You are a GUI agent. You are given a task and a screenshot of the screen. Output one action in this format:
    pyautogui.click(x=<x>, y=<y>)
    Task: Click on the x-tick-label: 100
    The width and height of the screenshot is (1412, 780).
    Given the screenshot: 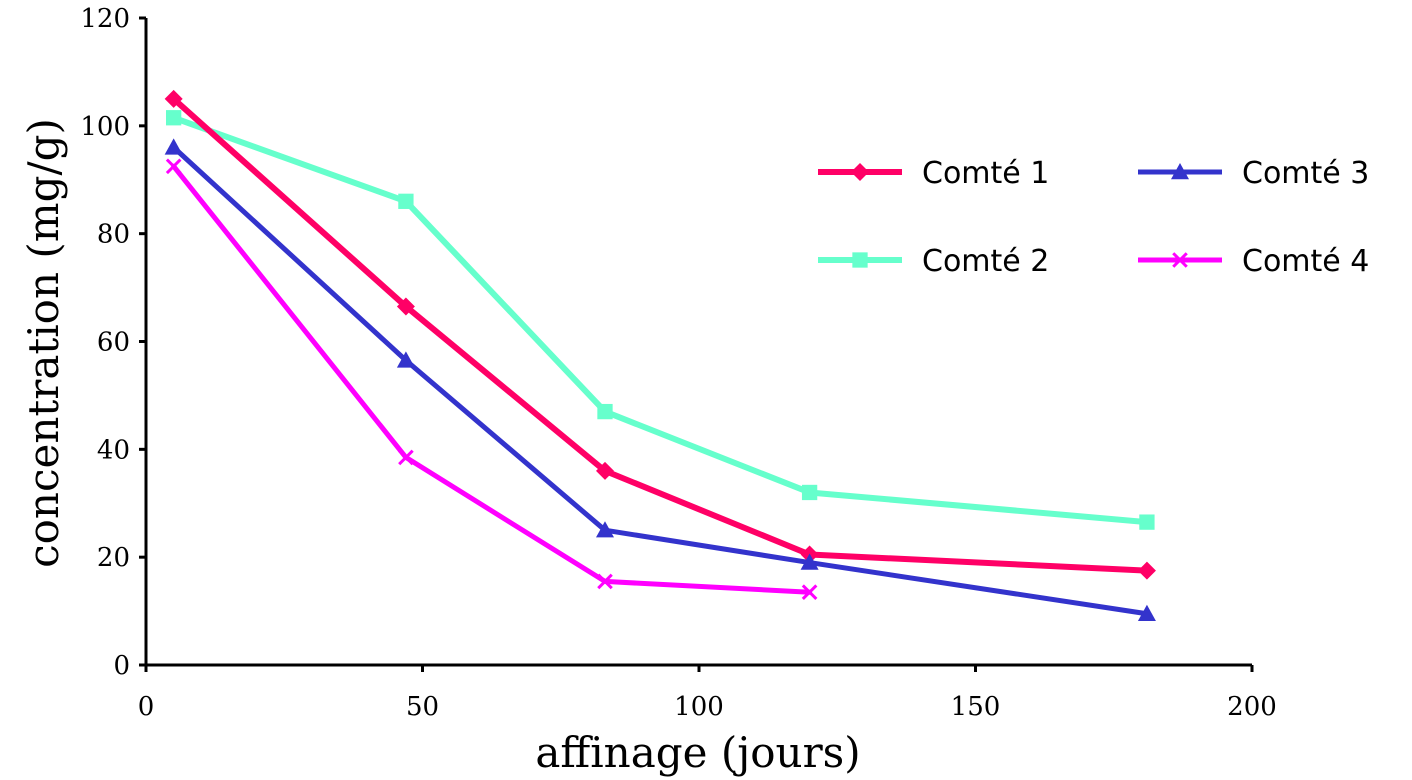 What is the action you would take?
    pyautogui.click(x=699, y=707)
    